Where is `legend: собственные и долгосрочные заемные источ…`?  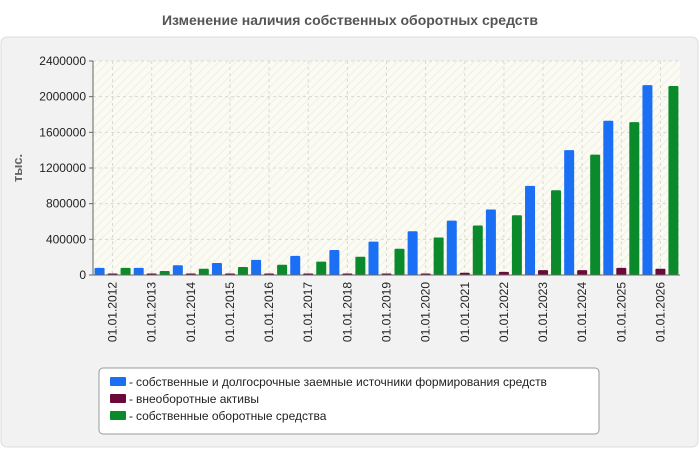
legend: собственные и долгосрочные заемные источ… is located at coordinates (349, 401).